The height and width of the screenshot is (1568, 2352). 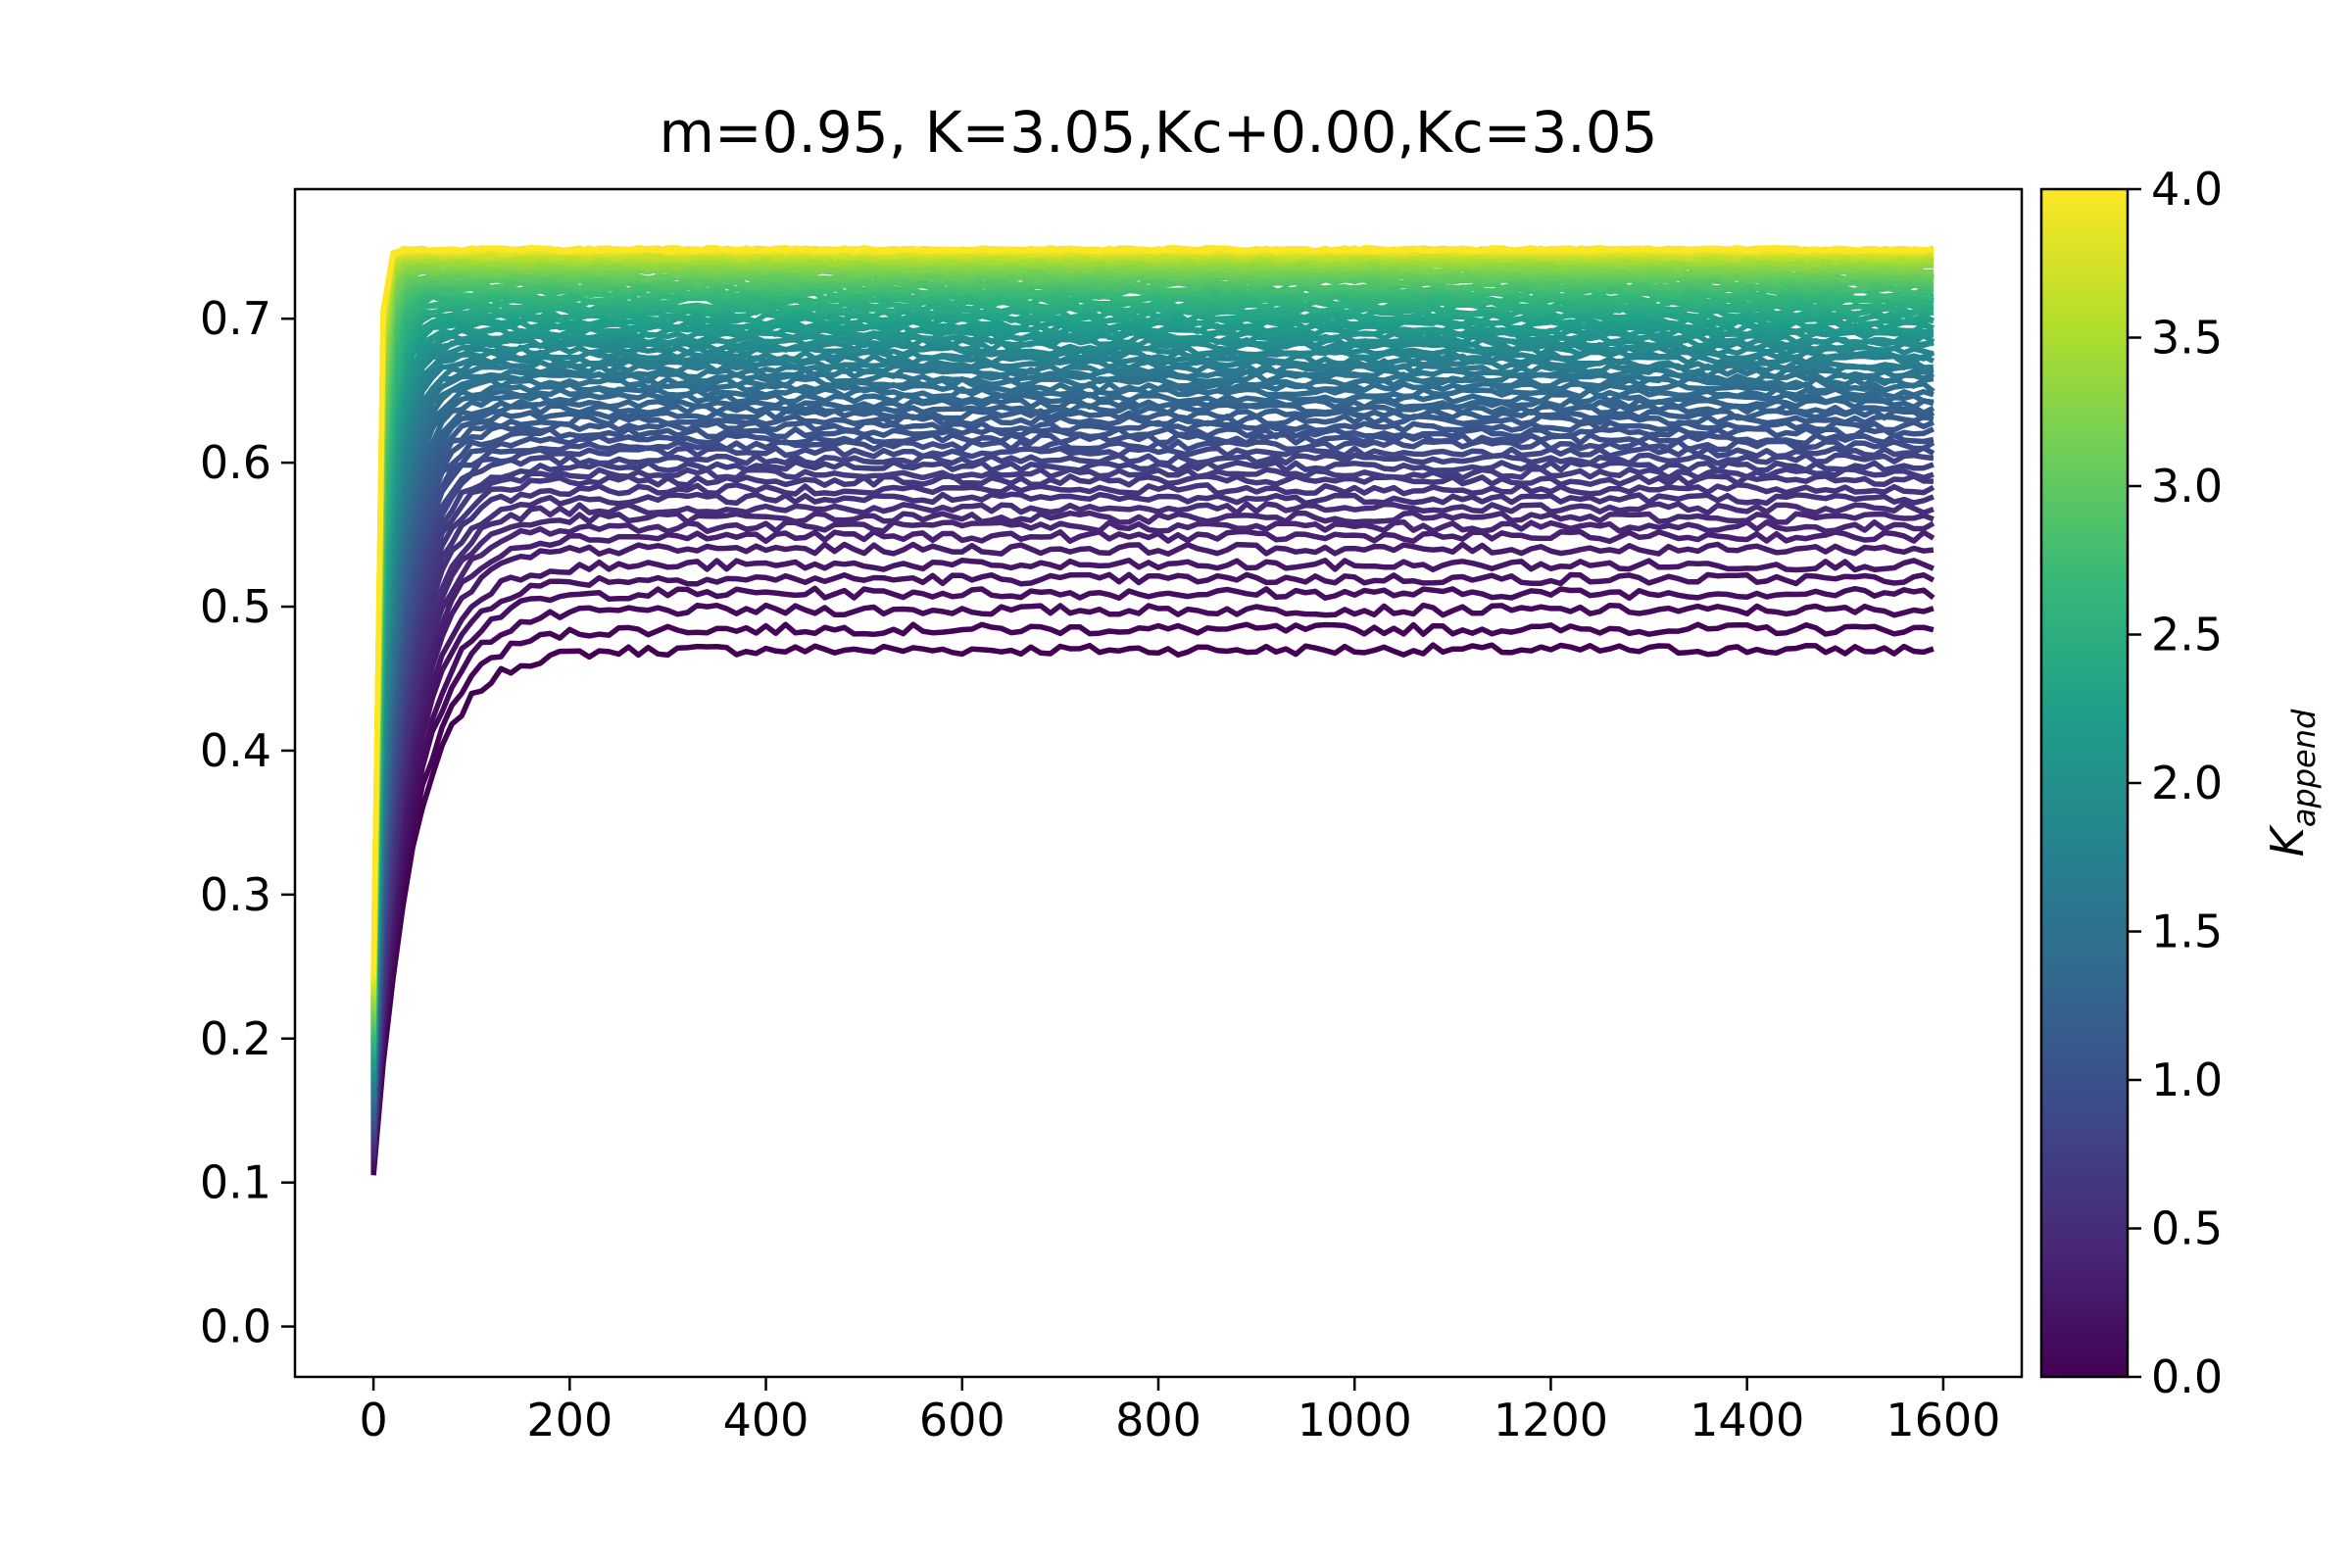 What do you see at coordinates (235, 750) in the screenshot?
I see `y-tick-label: 0.4` at bounding box center [235, 750].